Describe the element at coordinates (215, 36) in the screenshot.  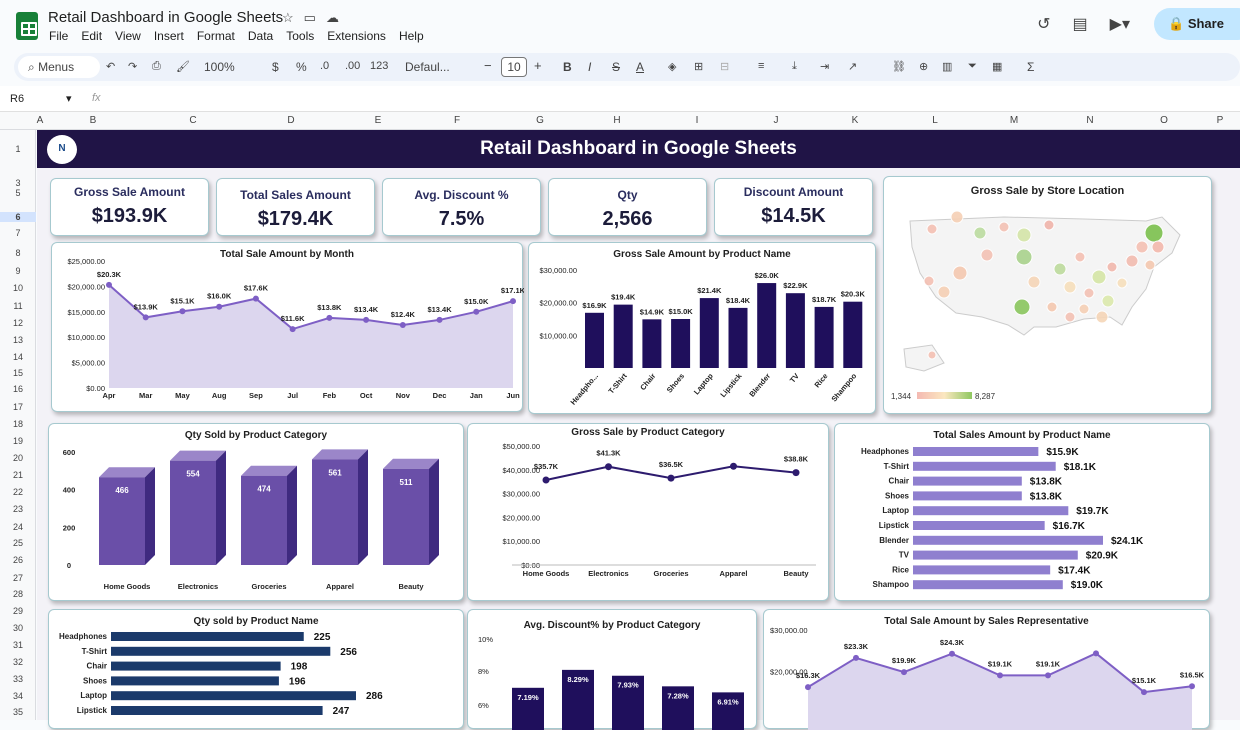
I see `menu-format: Format` at that location.